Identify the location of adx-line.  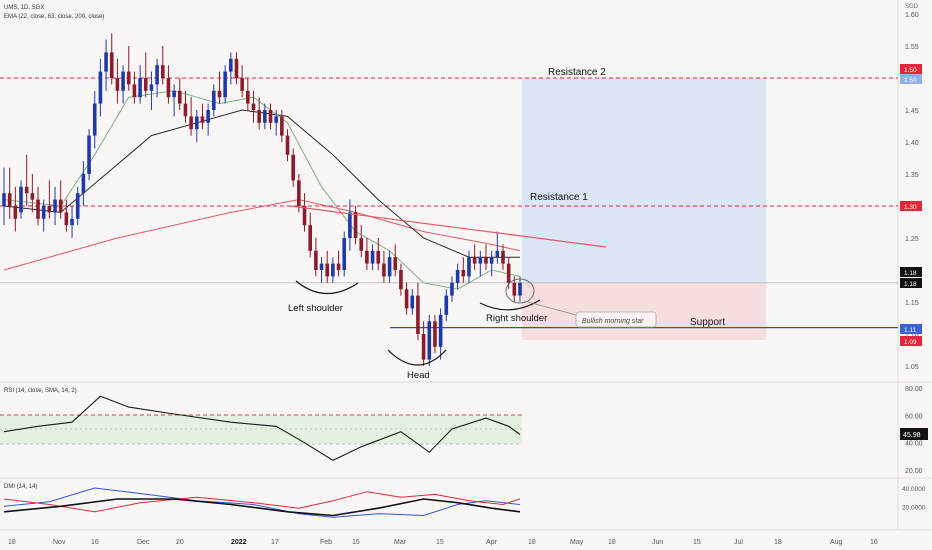
(262, 507).